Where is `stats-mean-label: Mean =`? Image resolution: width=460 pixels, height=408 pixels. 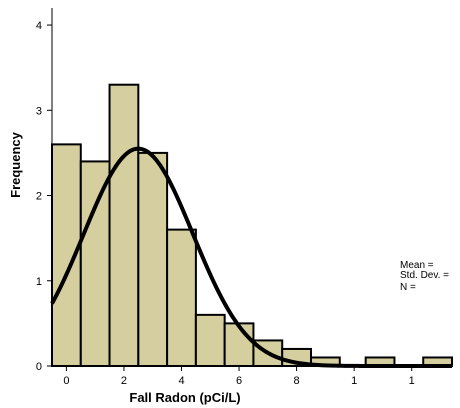
stats-mean-label: Mean = is located at coordinates (417, 265).